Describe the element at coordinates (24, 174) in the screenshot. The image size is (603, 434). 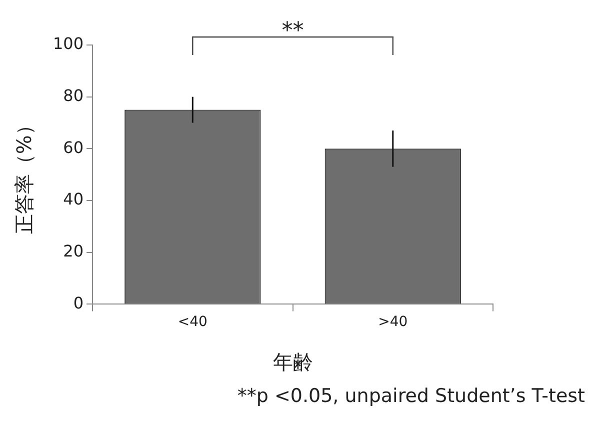
I see `y-axis-title: 正答率（%）` at that location.